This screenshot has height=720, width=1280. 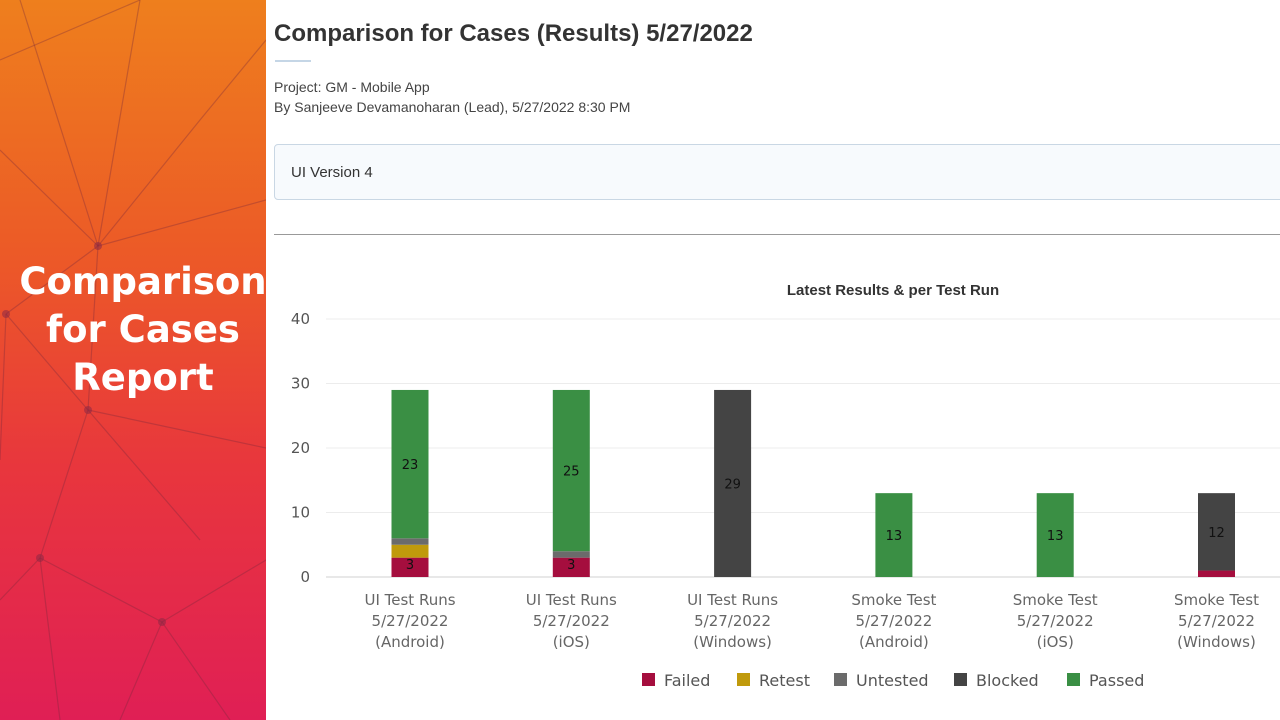 I want to click on side-panel-title: Comparison for Cases Report, so click(x=133, y=330).